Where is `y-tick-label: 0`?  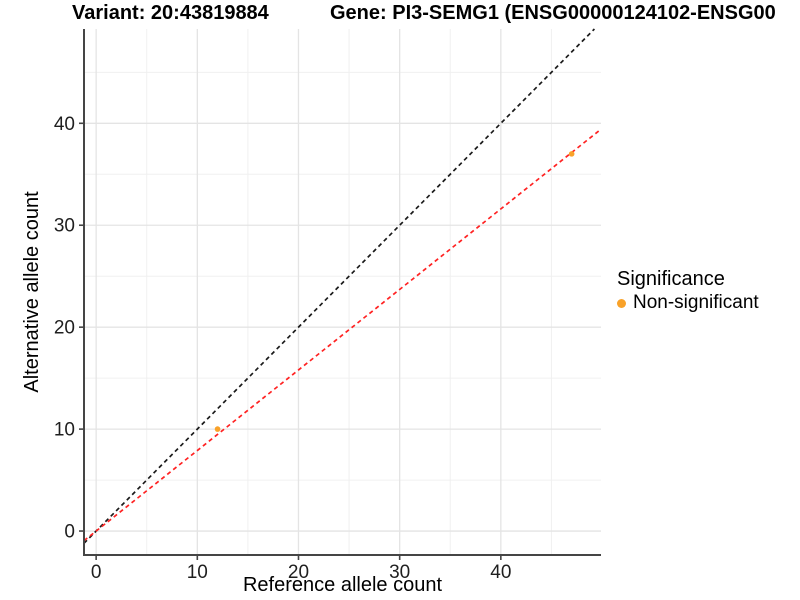 y-tick-label: 0 is located at coordinates (69, 532).